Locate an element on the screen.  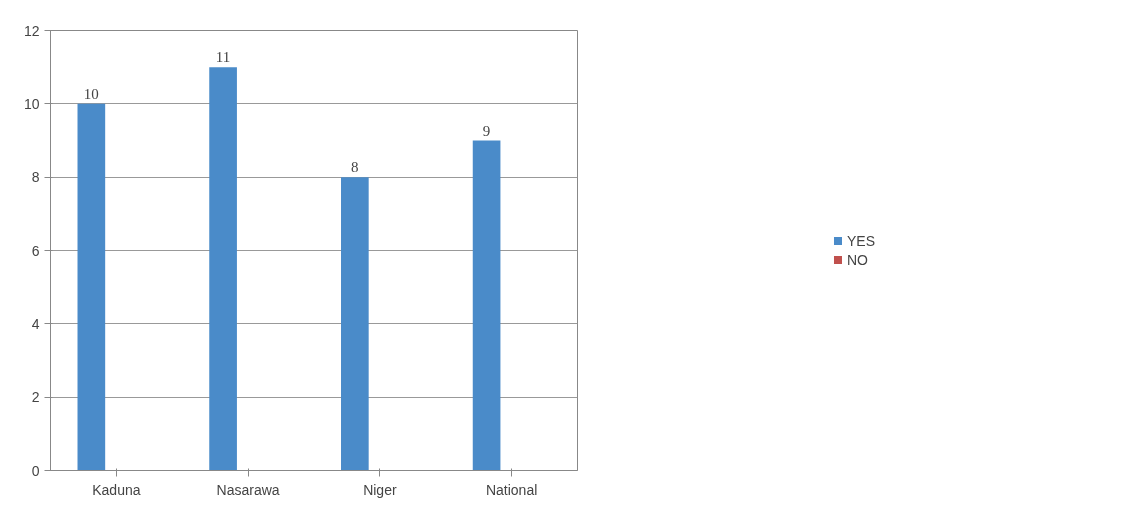
y-tick-label: 8 is located at coordinates (35, 177).